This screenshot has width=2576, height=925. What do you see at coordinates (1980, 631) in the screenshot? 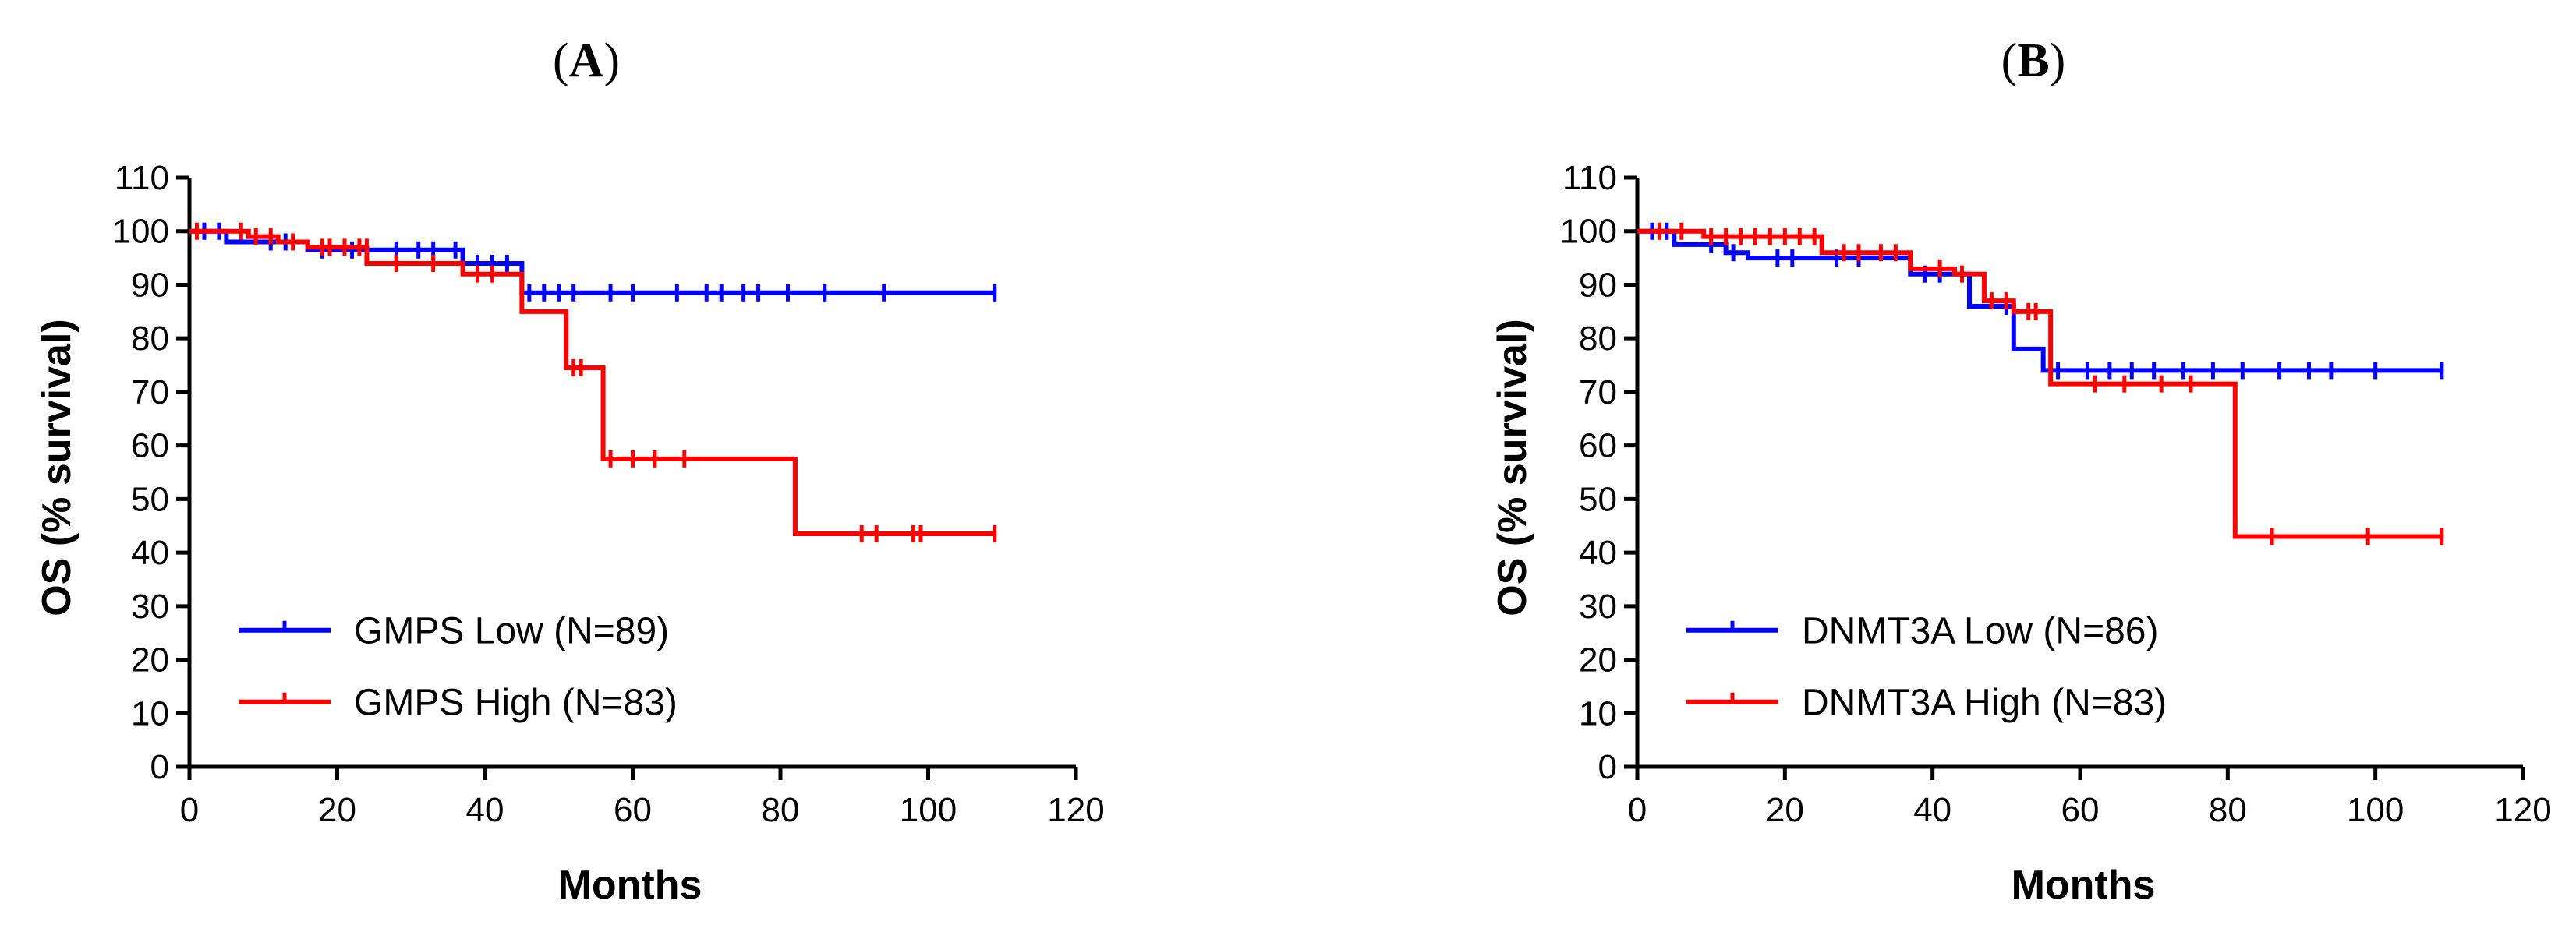
I see `legend-label: DNMT3A Low (N=86)` at bounding box center [1980, 631].